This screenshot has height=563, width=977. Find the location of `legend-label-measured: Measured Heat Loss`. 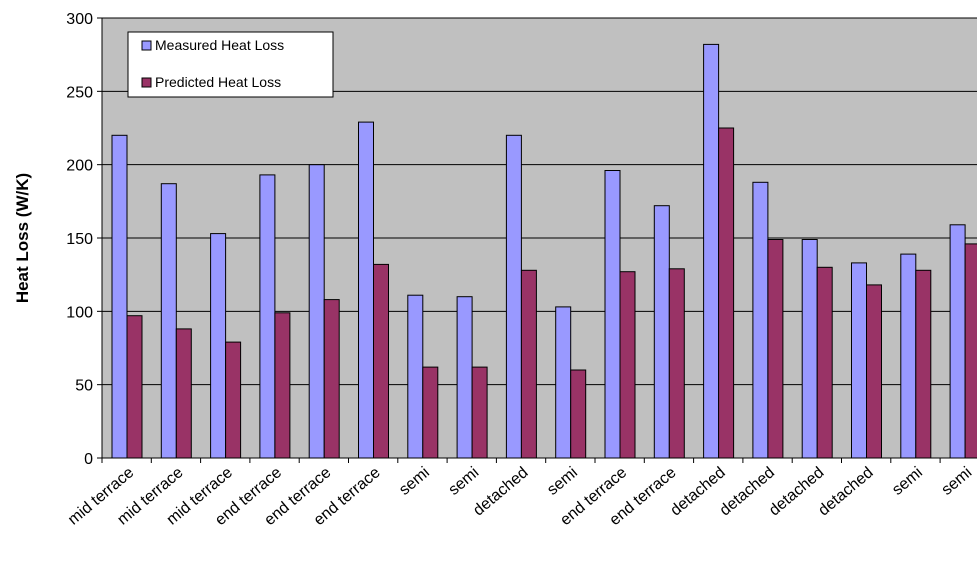

legend-label-measured: Measured Heat Loss is located at coordinates (219, 45).